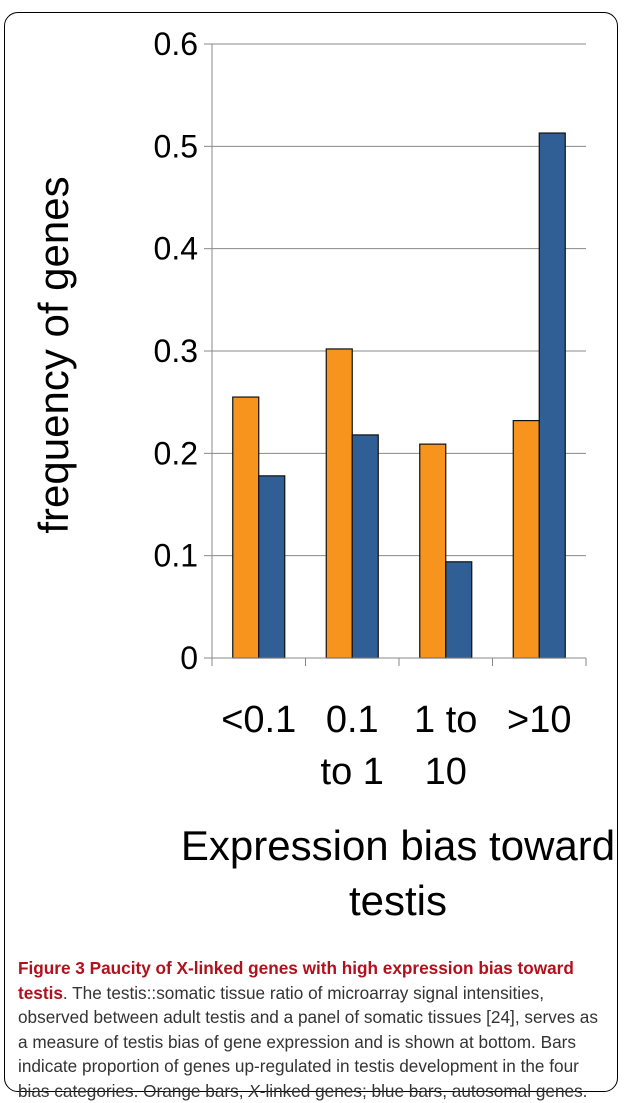  What do you see at coordinates (445, 720) in the screenshot?
I see `x-category-label: 1 to` at bounding box center [445, 720].